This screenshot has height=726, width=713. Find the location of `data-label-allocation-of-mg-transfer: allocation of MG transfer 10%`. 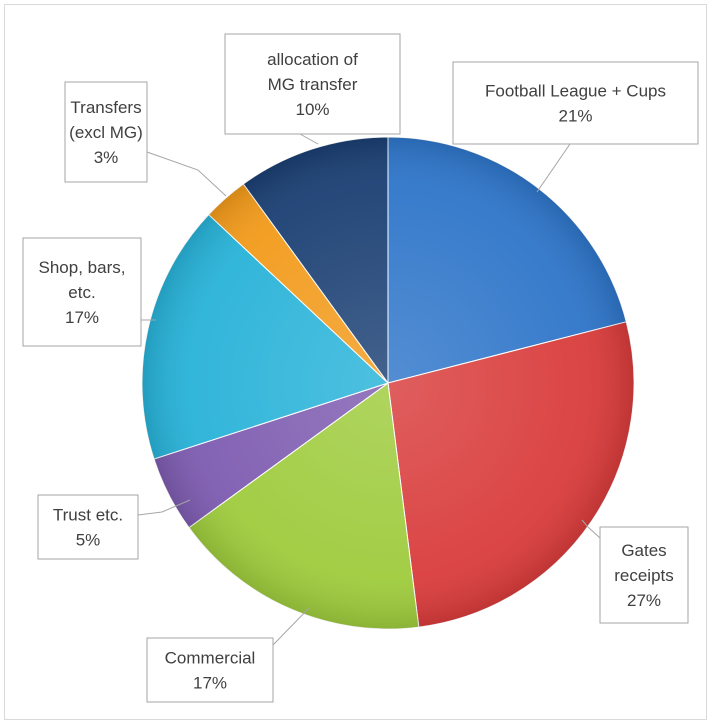

data-label-allocation-of-mg-transfer: allocation of MG transfer 10% is located at coordinates (312, 84).